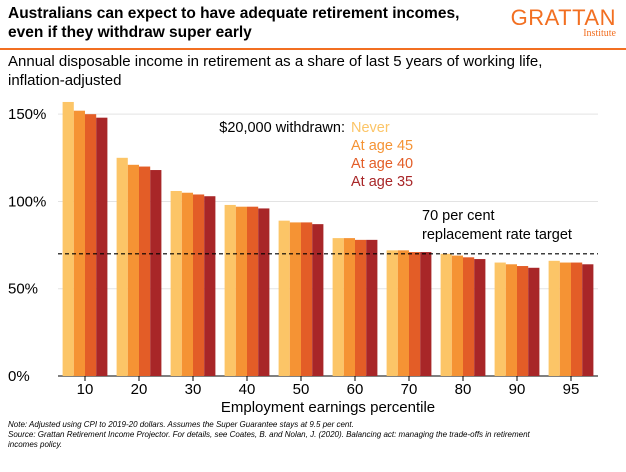  Describe the element at coordinates (247, 389) in the screenshot. I see `x-tick-label: 40` at that location.